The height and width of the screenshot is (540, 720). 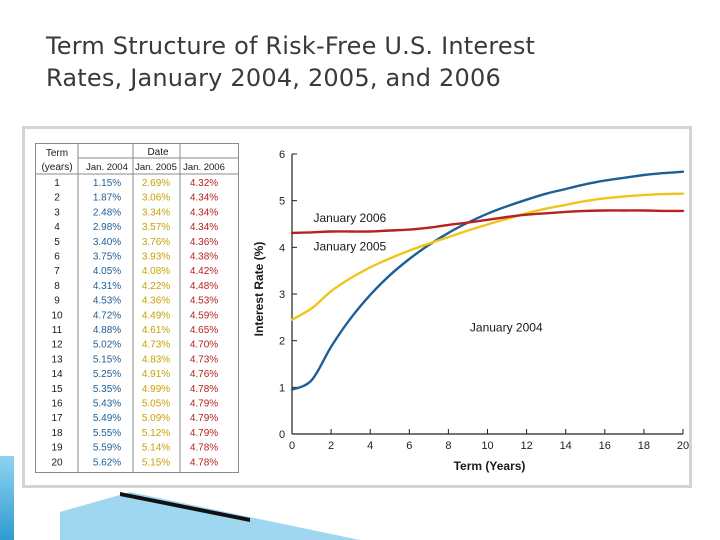 What do you see at coordinates (487, 446) in the screenshot?
I see `x-tick-label: 10` at bounding box center [487, 446].